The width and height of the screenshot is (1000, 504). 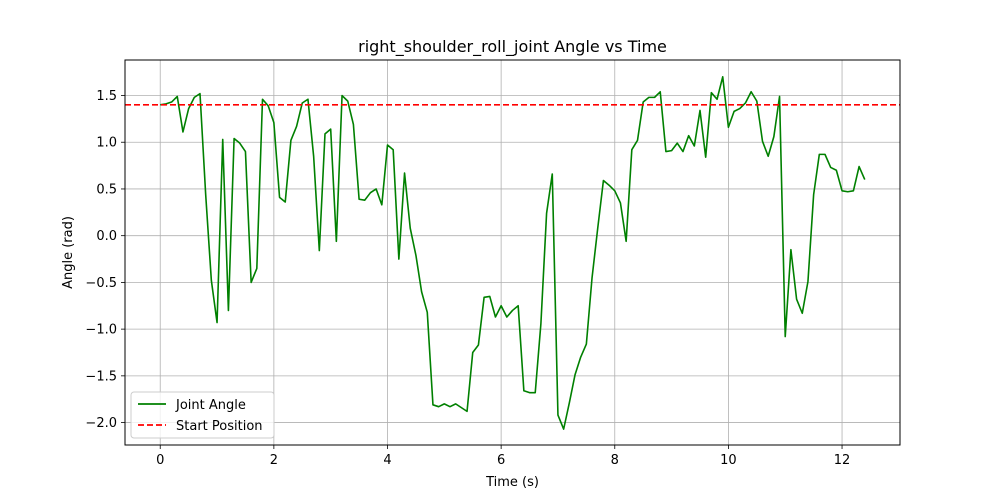 I want to click on legend-label-joint-angle: Joint Angle, so click(x=210, y=405).